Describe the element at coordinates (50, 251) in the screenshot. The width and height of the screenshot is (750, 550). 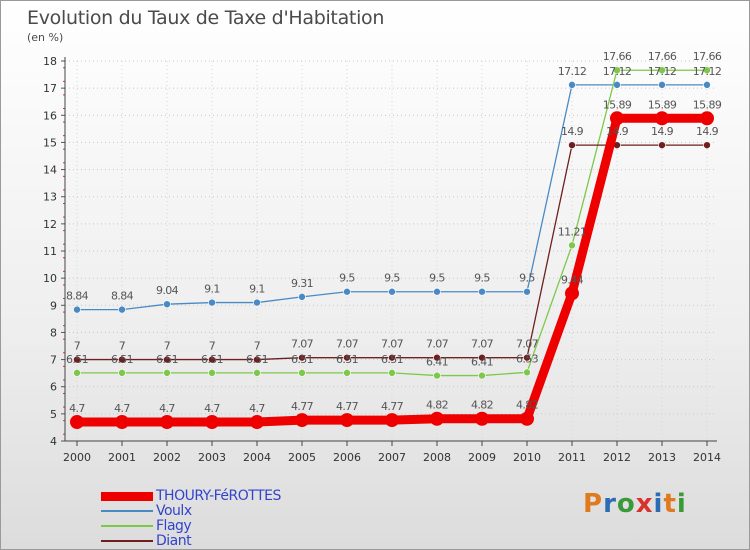
I see `y-tick-label: 11` at that location.